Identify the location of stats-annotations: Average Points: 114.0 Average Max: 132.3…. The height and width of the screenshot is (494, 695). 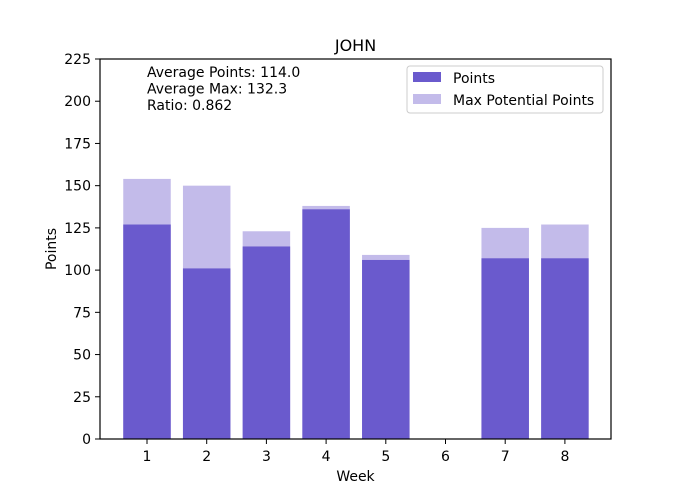
(223, 89).